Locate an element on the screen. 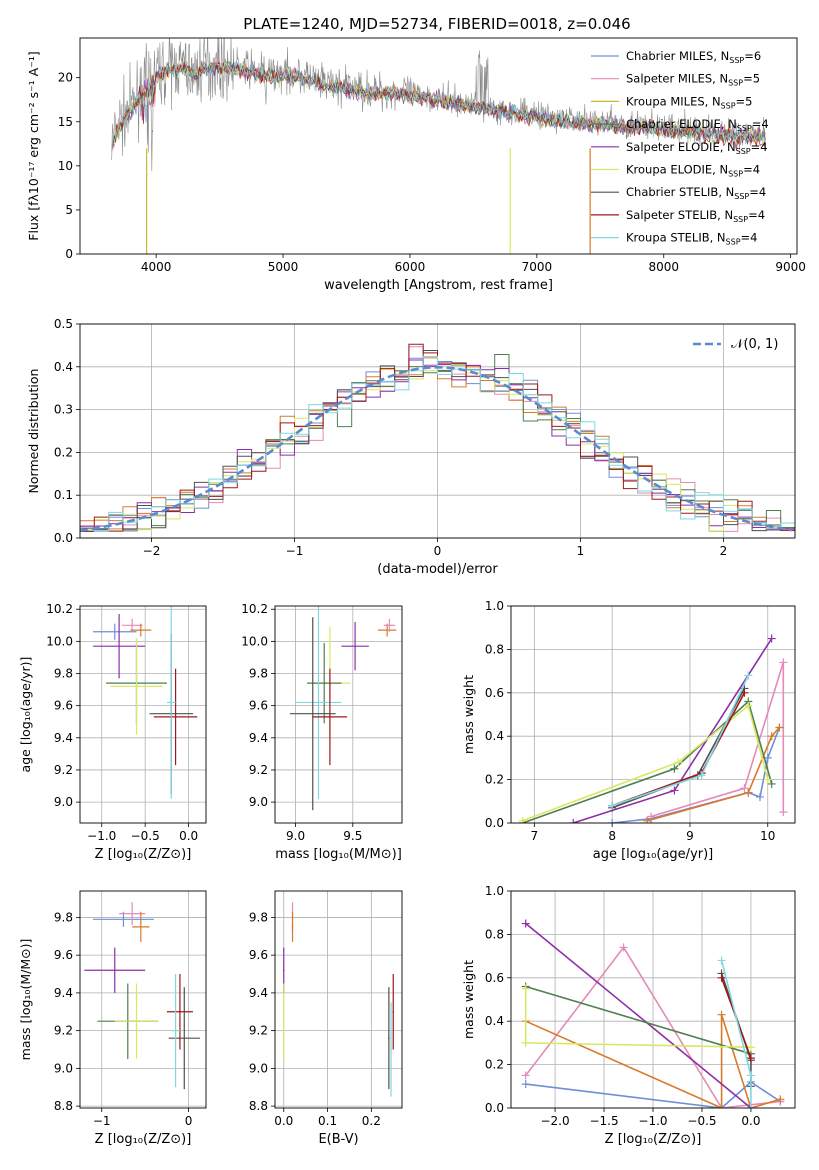  y-tick-label: 0.8 is located at coordinates (494, 649).